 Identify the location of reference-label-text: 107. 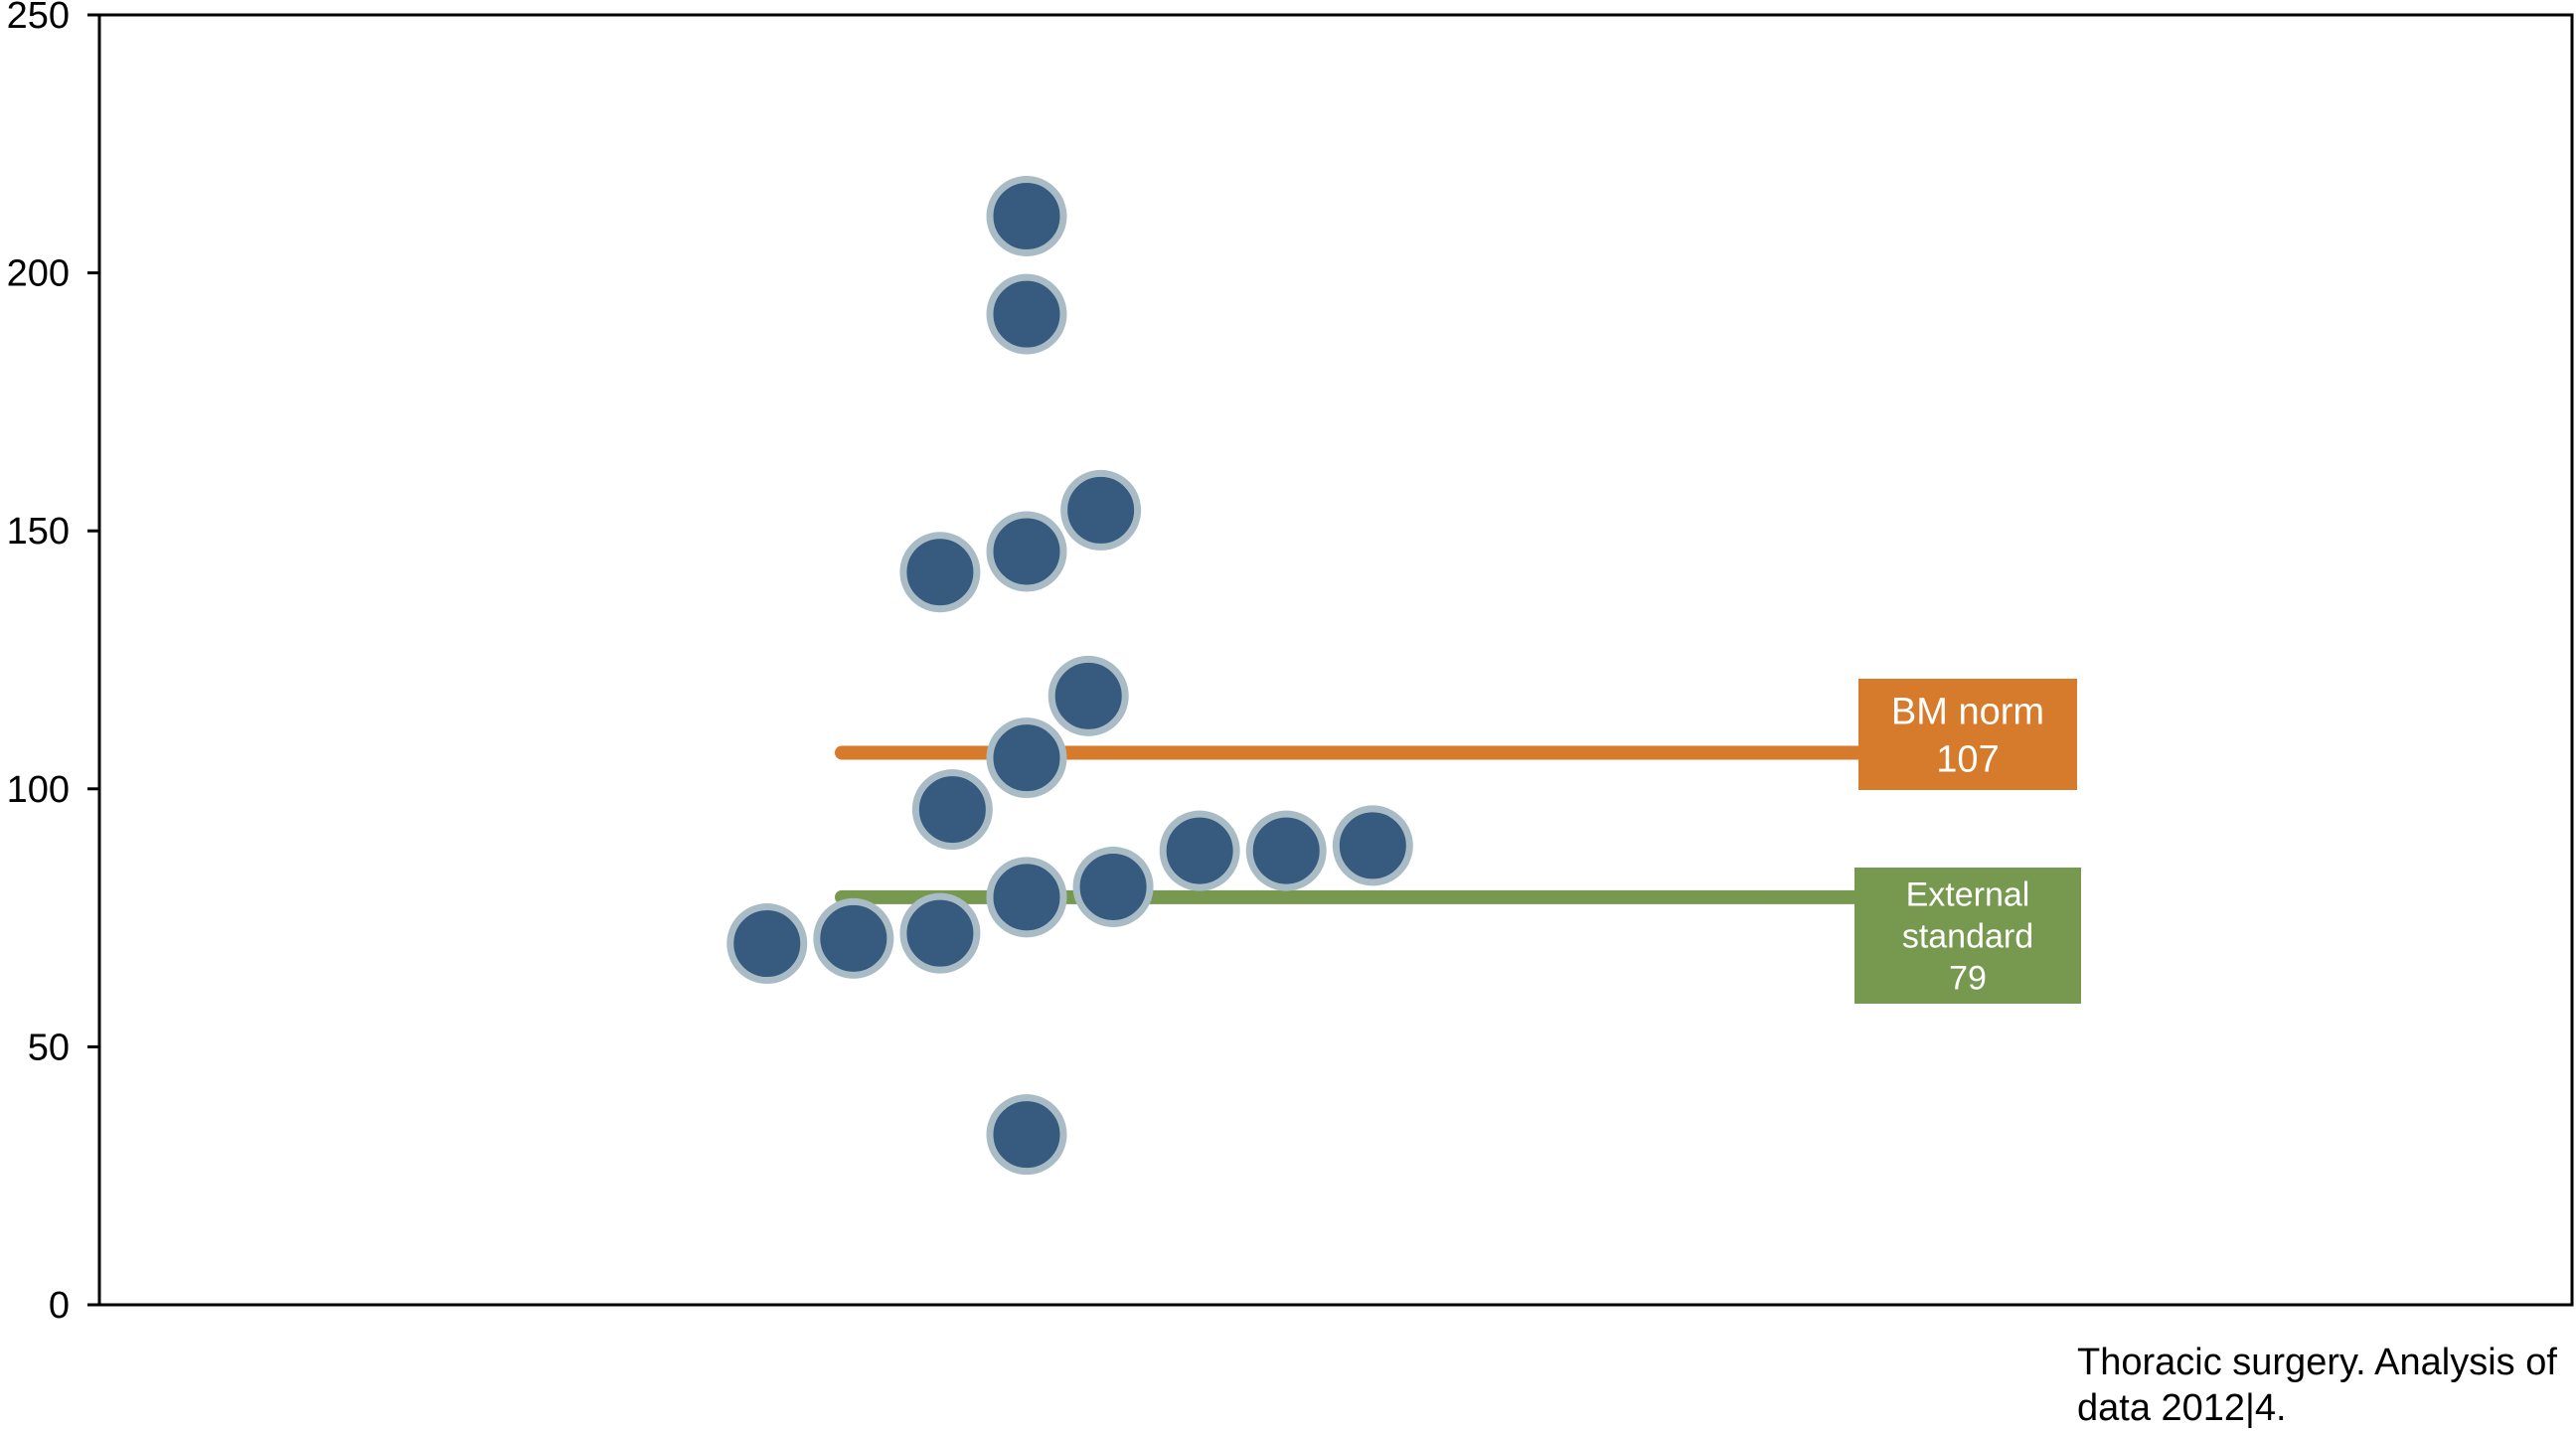
(1967, 759).